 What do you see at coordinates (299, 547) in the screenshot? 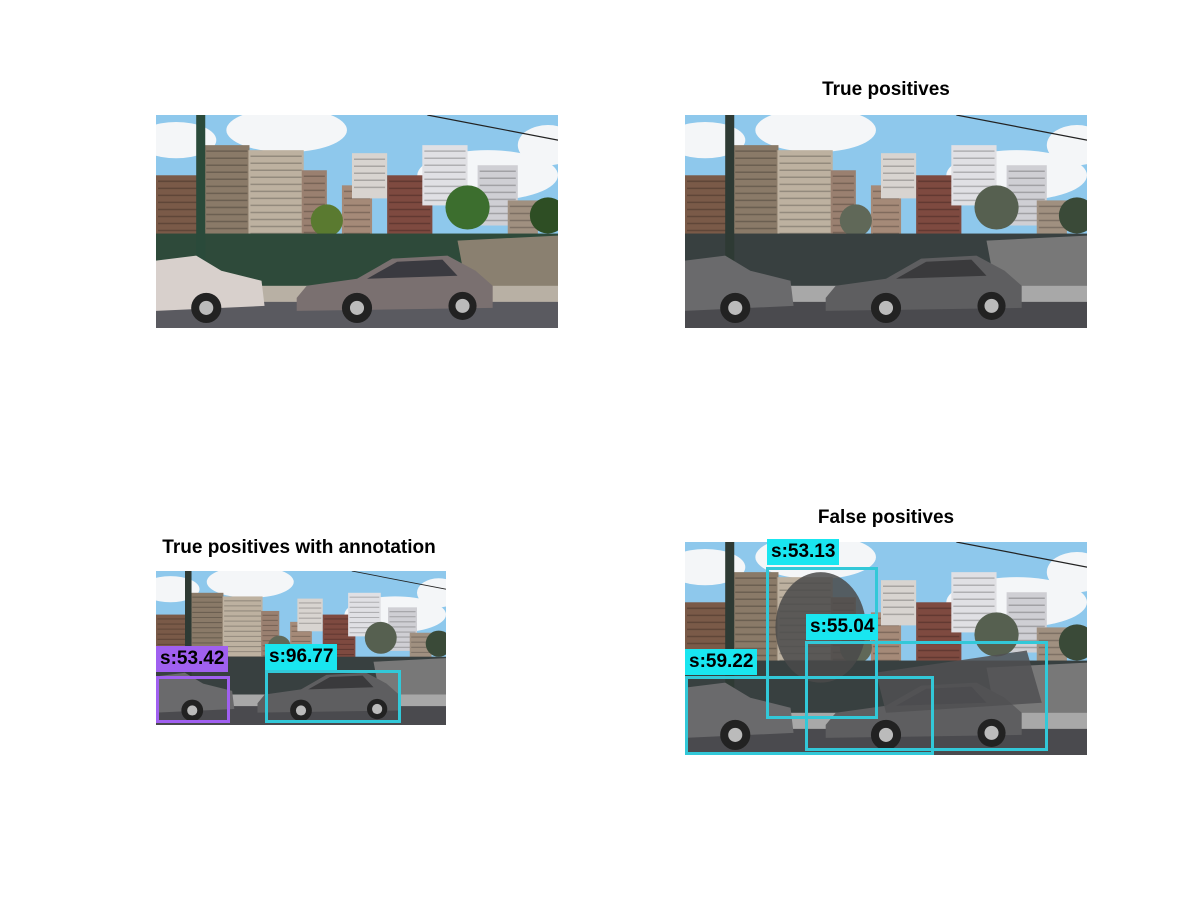
I see `panel-title-annotated: True positives with annotation` at bounding box center [299, 547].